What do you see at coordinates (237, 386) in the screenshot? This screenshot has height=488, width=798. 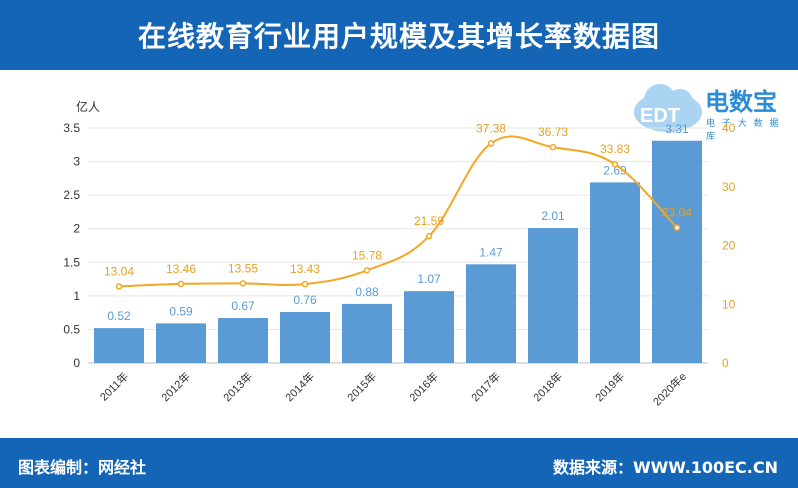 I see `x-tick-label: 2013年` at bounding box center [237, 386].